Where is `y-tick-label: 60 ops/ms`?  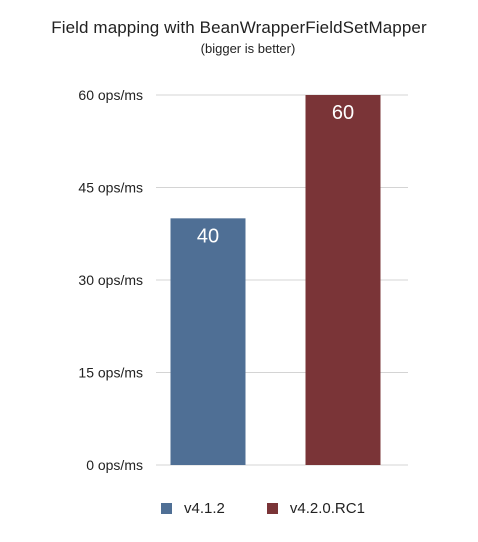 y-tick-label: 60 ops/ms is located at coordinates (110, 95).